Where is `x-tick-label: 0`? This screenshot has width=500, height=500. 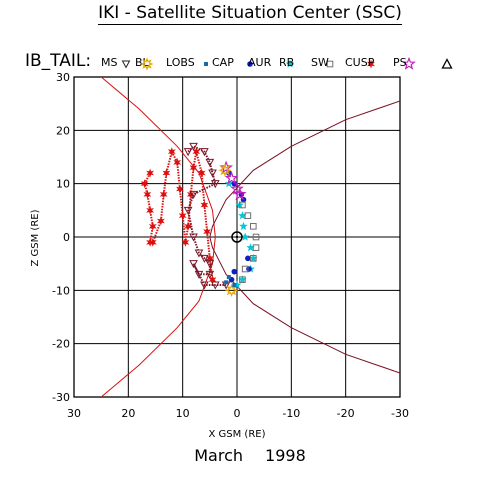
x-tick-label: 0 is located at coordinates (237, 413).